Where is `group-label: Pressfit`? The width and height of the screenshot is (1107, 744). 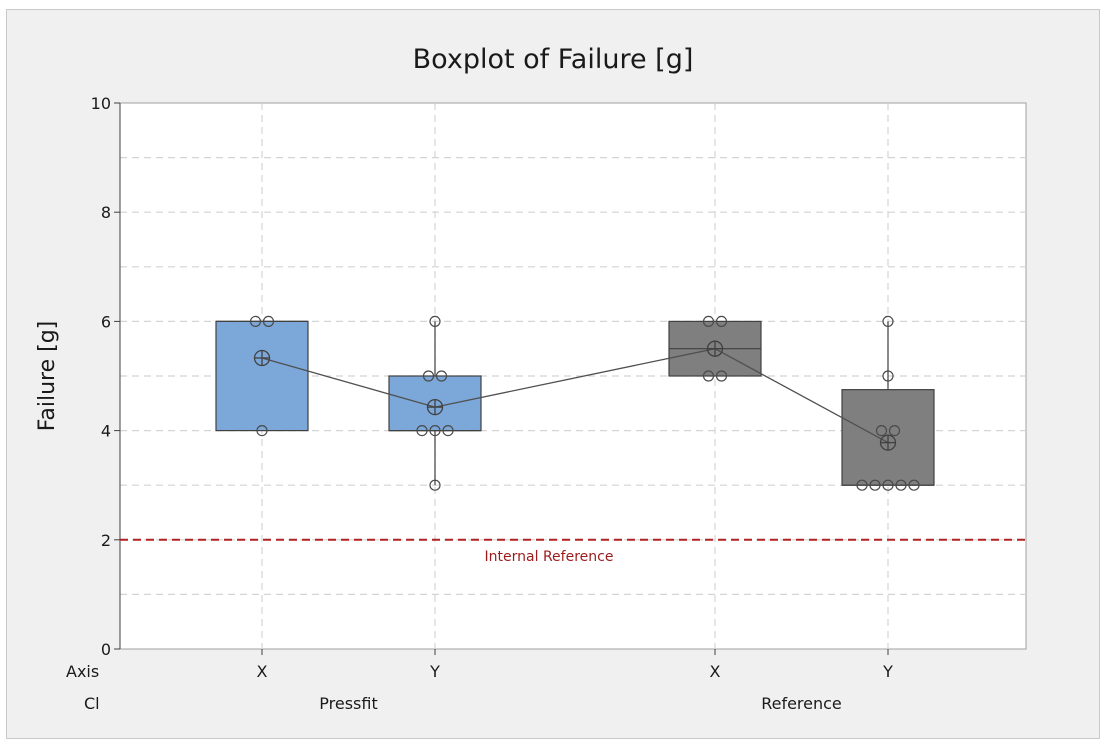
group-label: Pressfit is located at coordinates (348, 703).